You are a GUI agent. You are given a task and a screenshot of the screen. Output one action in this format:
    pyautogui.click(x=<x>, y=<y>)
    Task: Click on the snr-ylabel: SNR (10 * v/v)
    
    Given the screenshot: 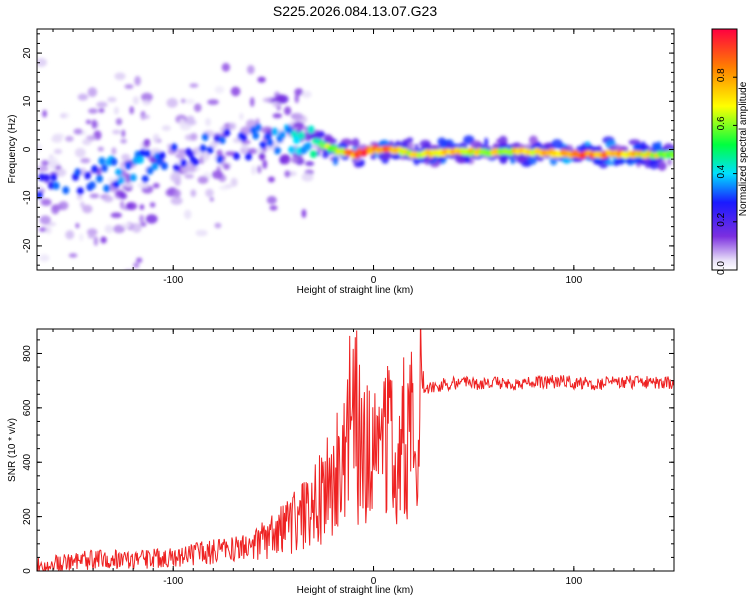 What is the action you would take?
    pyautogui.click(x=12, y=450)
    